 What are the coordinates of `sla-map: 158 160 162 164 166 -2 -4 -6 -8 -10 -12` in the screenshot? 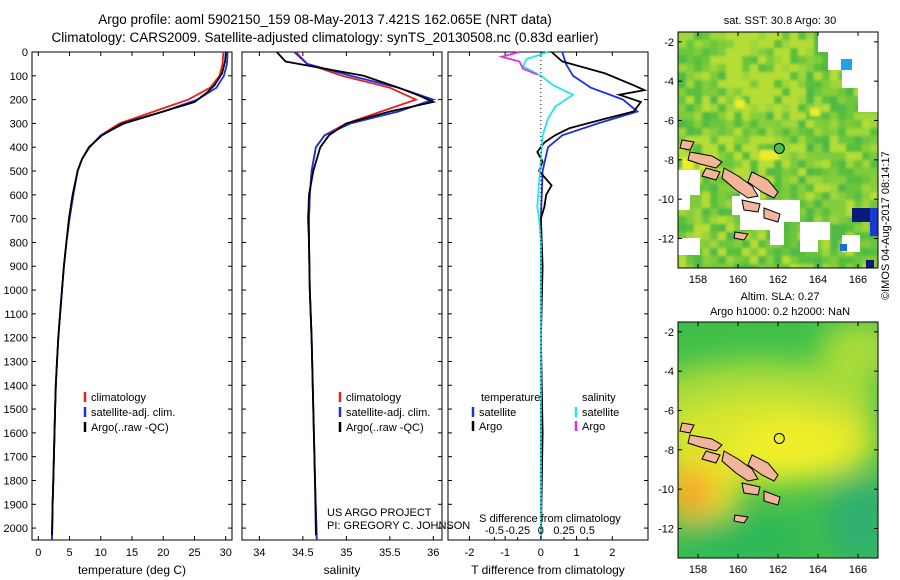 It's located at (768, 448).